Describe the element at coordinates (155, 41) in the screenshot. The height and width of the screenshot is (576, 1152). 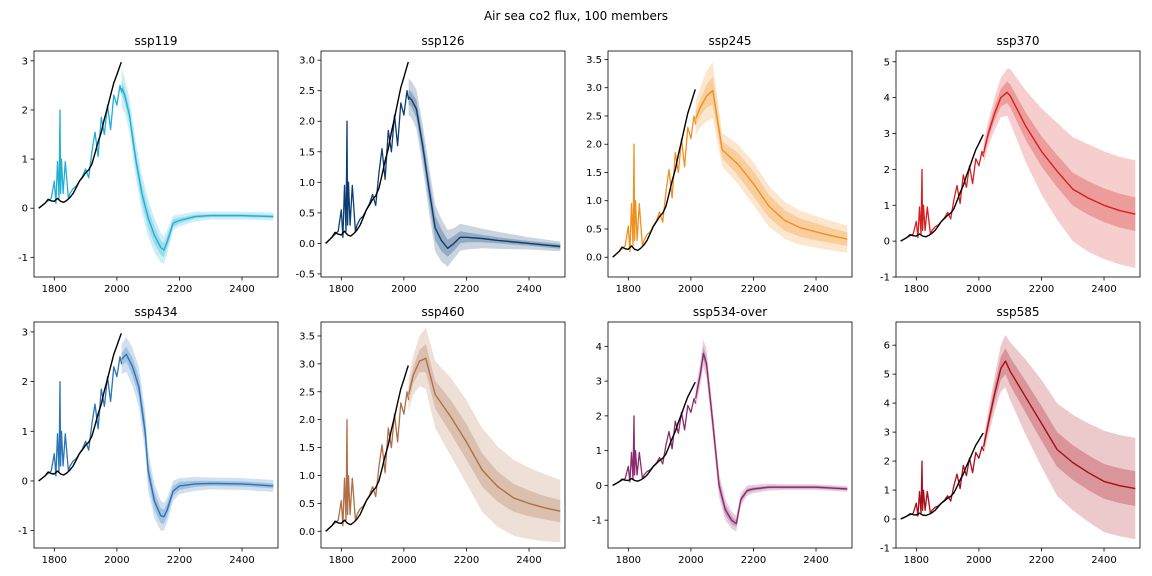
I see `subplot-title: ssp119` at that location.